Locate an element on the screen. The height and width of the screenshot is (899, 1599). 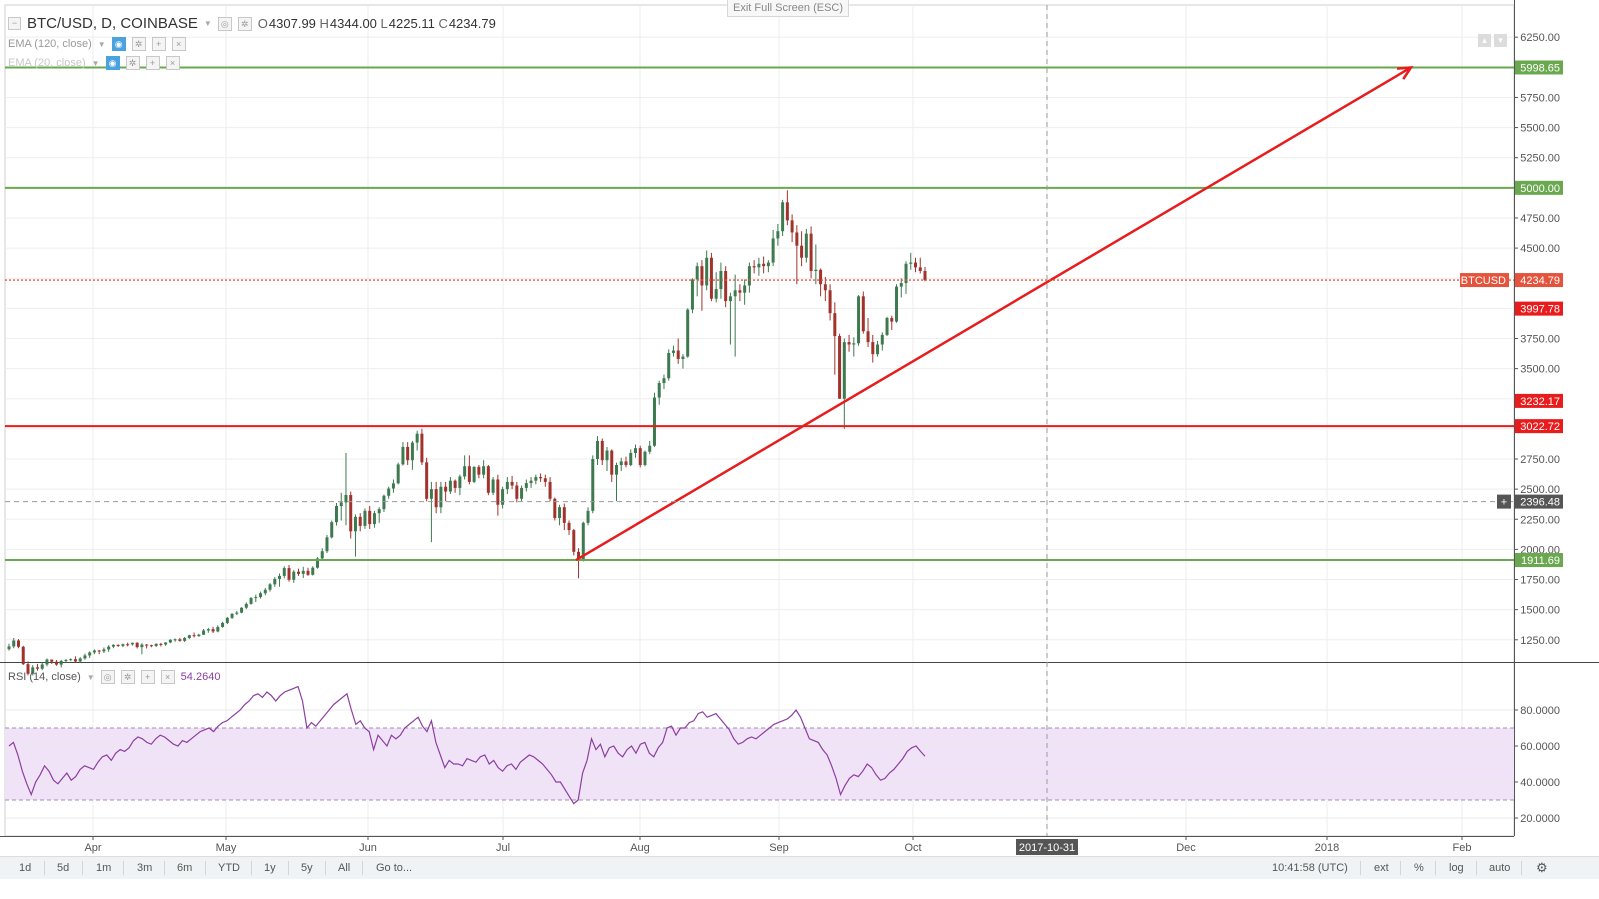
clock-readout: 10:41:58 (UTC) is located at coordinates (1310, 868).